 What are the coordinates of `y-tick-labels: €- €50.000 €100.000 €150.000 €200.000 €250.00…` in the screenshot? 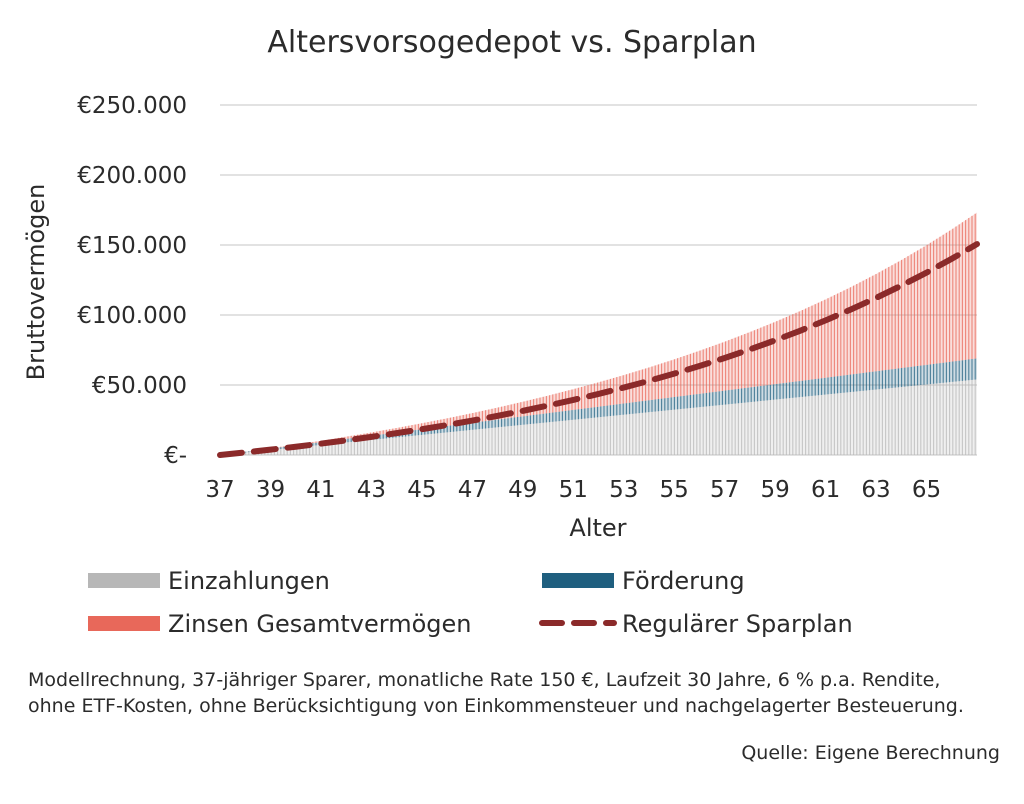 It's located at (132, 281).